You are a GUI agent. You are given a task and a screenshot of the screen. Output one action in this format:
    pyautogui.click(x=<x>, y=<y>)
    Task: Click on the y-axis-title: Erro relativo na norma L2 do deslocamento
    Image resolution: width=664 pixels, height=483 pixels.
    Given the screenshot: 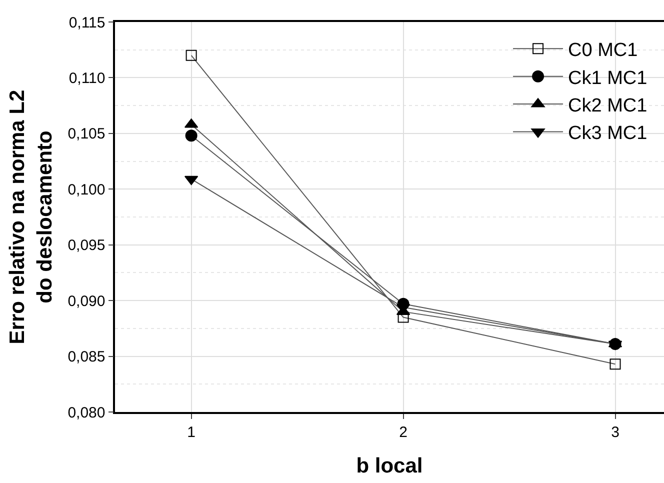 What is the action you would take?
    pyautogui.click(x=31, y=217)
    